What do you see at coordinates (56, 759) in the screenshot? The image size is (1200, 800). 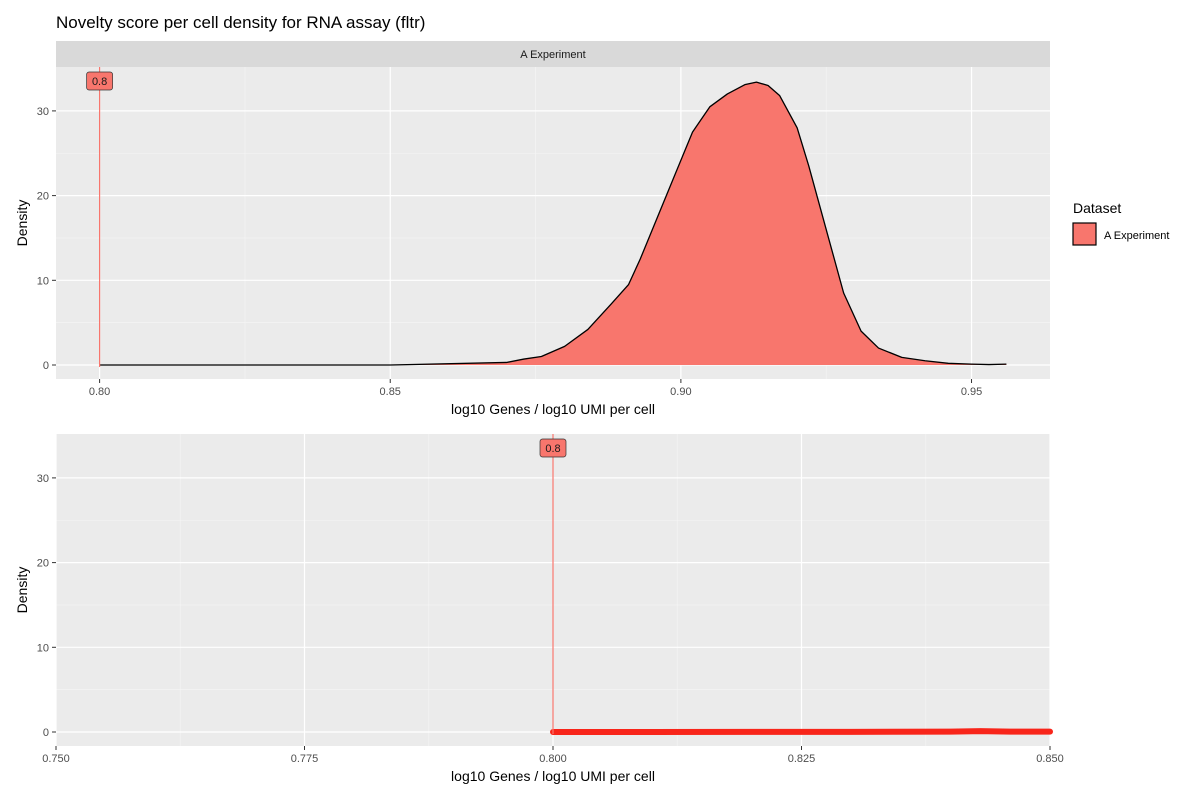 I see `x-tick-label: 0.750` at bounding box center [56, 759].